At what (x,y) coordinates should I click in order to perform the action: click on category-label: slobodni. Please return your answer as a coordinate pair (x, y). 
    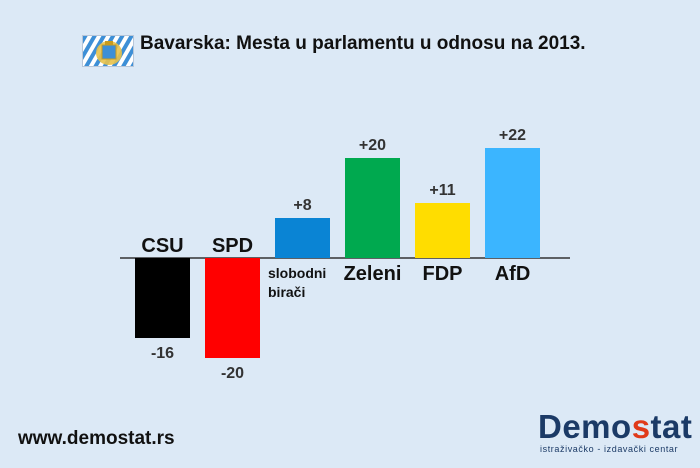
    Looking at the image, I should click on (297, 273).